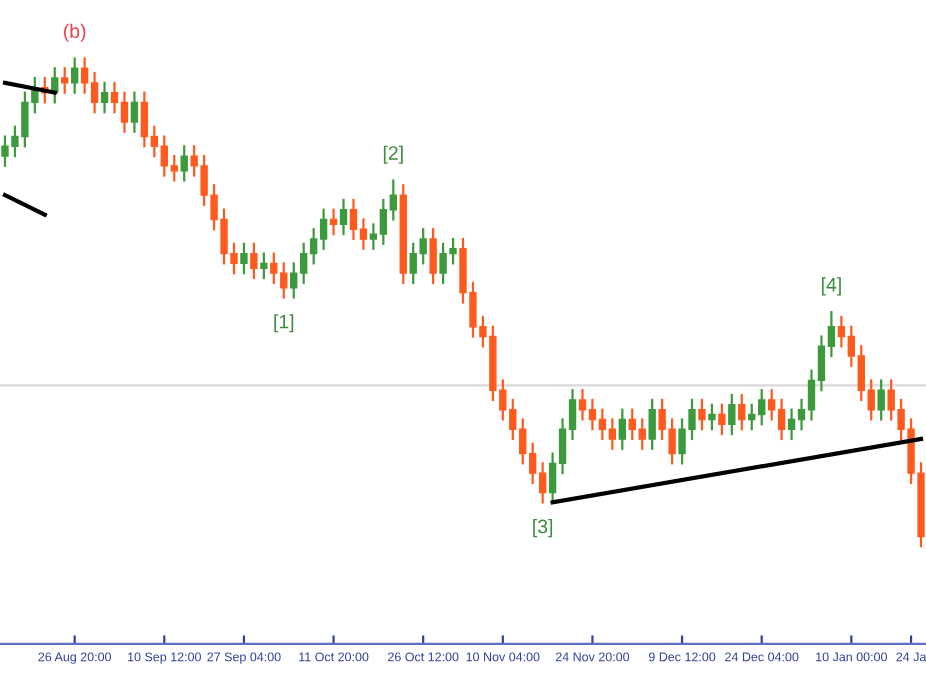  I want to click on annotation: [3], so click(543, 528).